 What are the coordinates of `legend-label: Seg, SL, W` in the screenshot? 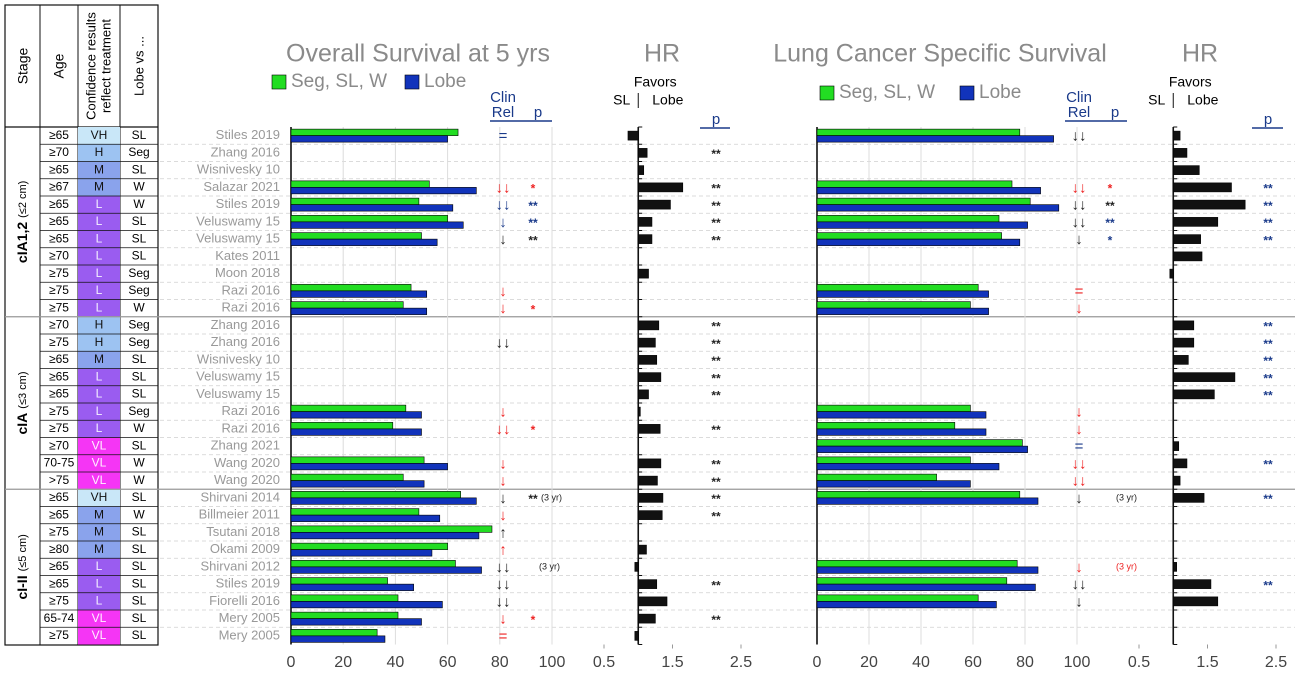 It's located at (887, 92).